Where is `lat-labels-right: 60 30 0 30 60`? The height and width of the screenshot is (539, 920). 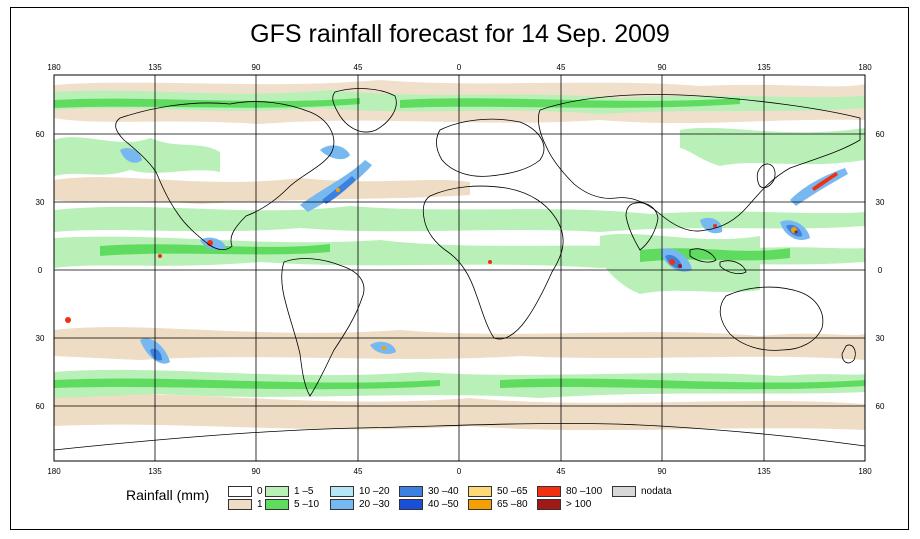 lat-labels-right: 60 30 0 30 60 is located at coordinates (880, 270).